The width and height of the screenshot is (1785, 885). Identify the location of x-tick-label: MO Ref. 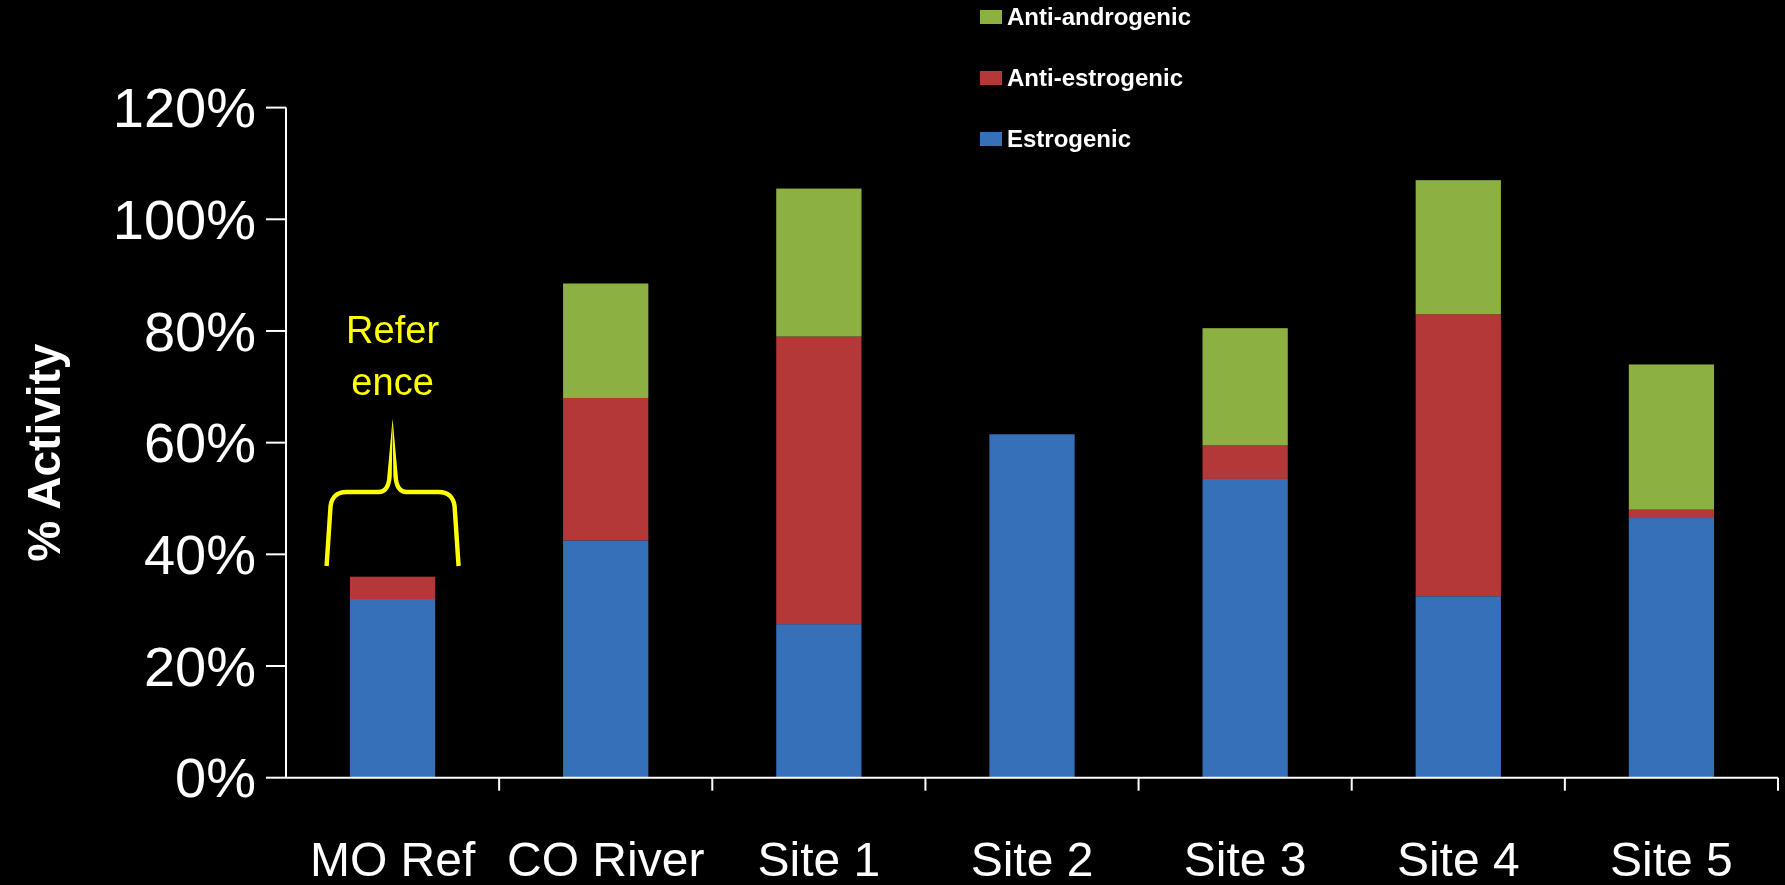
(392, 859).